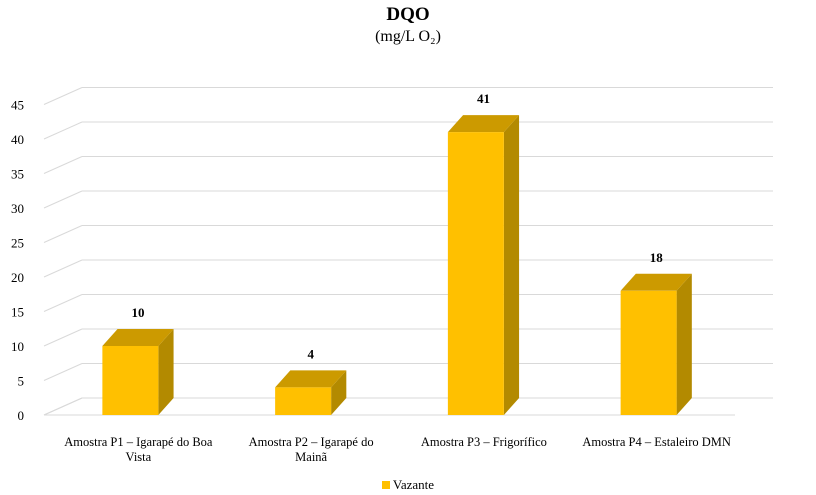  I want to click on x-tick-label: Amostra P2 – Igarapé do, so click(311, 442).